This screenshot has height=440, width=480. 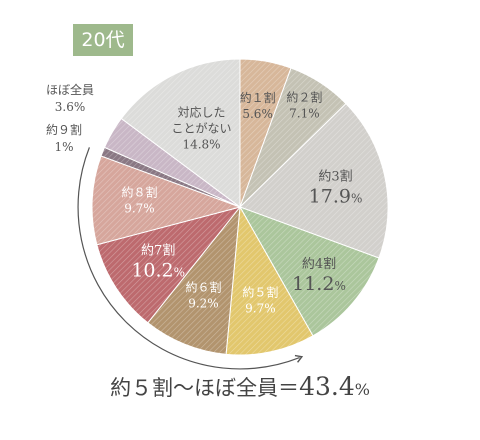 I want to click on slice-1-value: 5.6%, so click(x=257, y=114).